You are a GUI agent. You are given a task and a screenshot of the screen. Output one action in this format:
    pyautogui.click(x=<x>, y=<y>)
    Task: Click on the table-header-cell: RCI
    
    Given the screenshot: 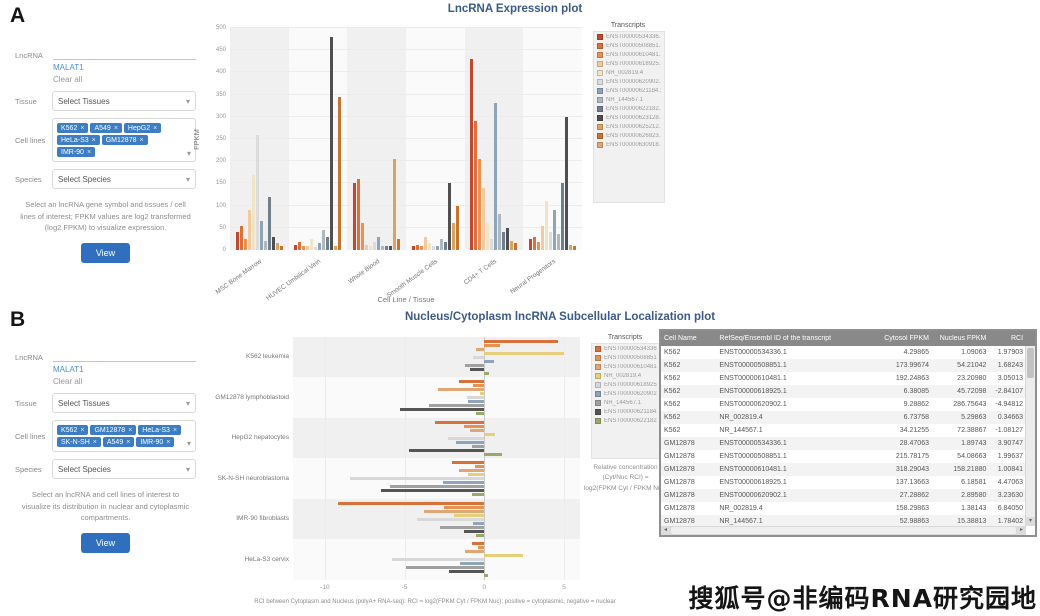 What is the action you would take?
    pyautogui.click(x=1017, y=338)
    